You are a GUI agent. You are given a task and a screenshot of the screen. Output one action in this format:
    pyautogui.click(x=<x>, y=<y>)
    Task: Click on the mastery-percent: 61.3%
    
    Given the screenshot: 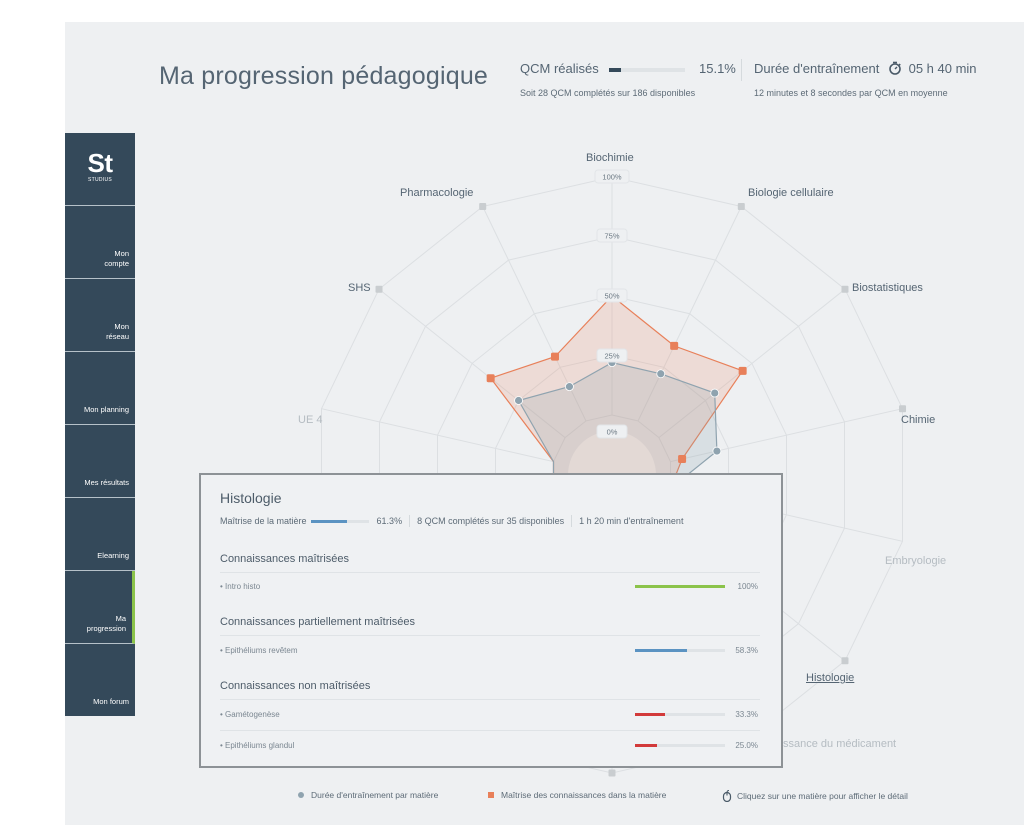 What is the action you would take?
    pyautogui.click(x=389, y=521)
    